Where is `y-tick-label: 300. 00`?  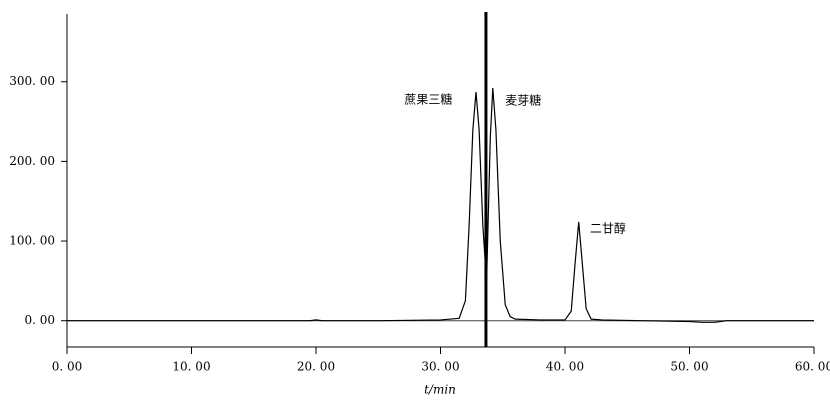
y-tick-label: 300. 00 is located at coordinates (32, 81).